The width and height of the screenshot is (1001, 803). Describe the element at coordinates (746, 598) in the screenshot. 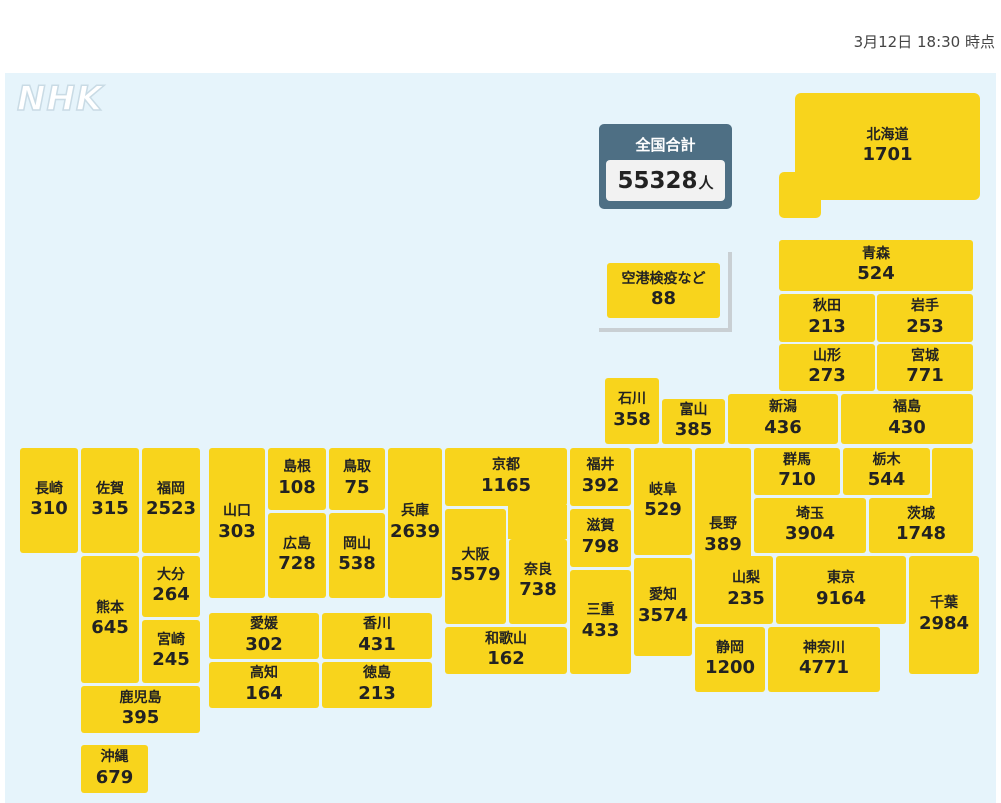

I see `pref-count-value: 235` at that location.